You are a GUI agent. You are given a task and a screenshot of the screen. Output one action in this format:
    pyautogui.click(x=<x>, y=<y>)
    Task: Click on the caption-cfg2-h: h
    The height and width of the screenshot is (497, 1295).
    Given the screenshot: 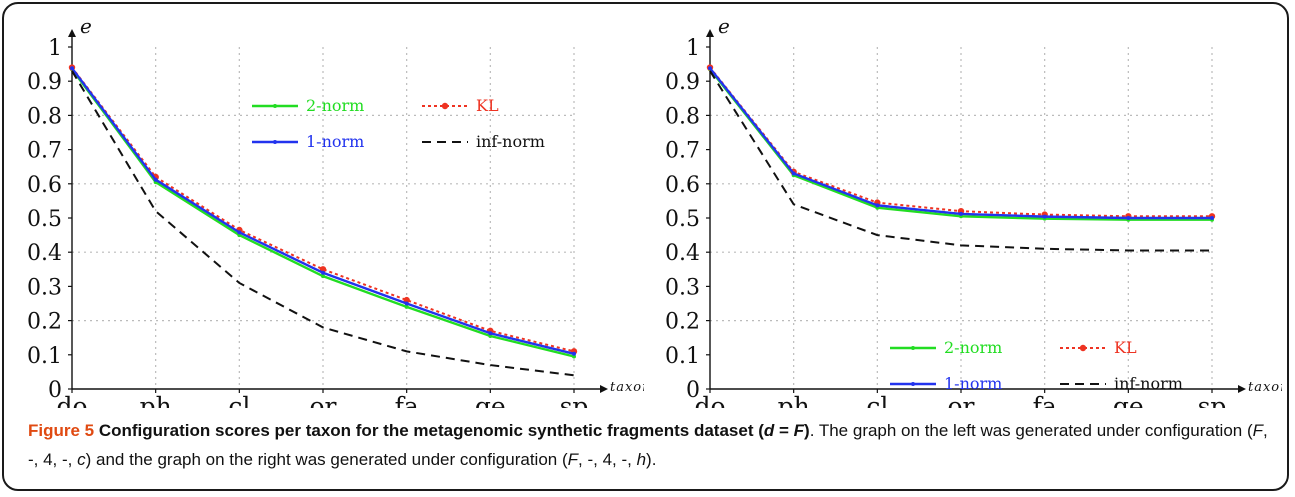 What is the action you would take?
    pyautogui.click(x=641, y=459)
    